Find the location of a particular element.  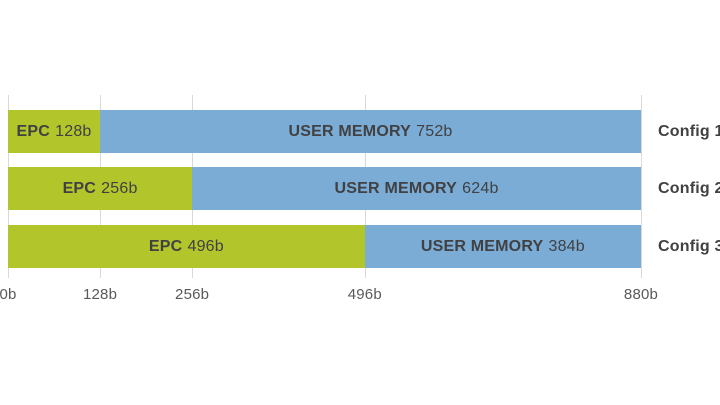

axis-tick-label: 128b is located at coordinates (100, 294).